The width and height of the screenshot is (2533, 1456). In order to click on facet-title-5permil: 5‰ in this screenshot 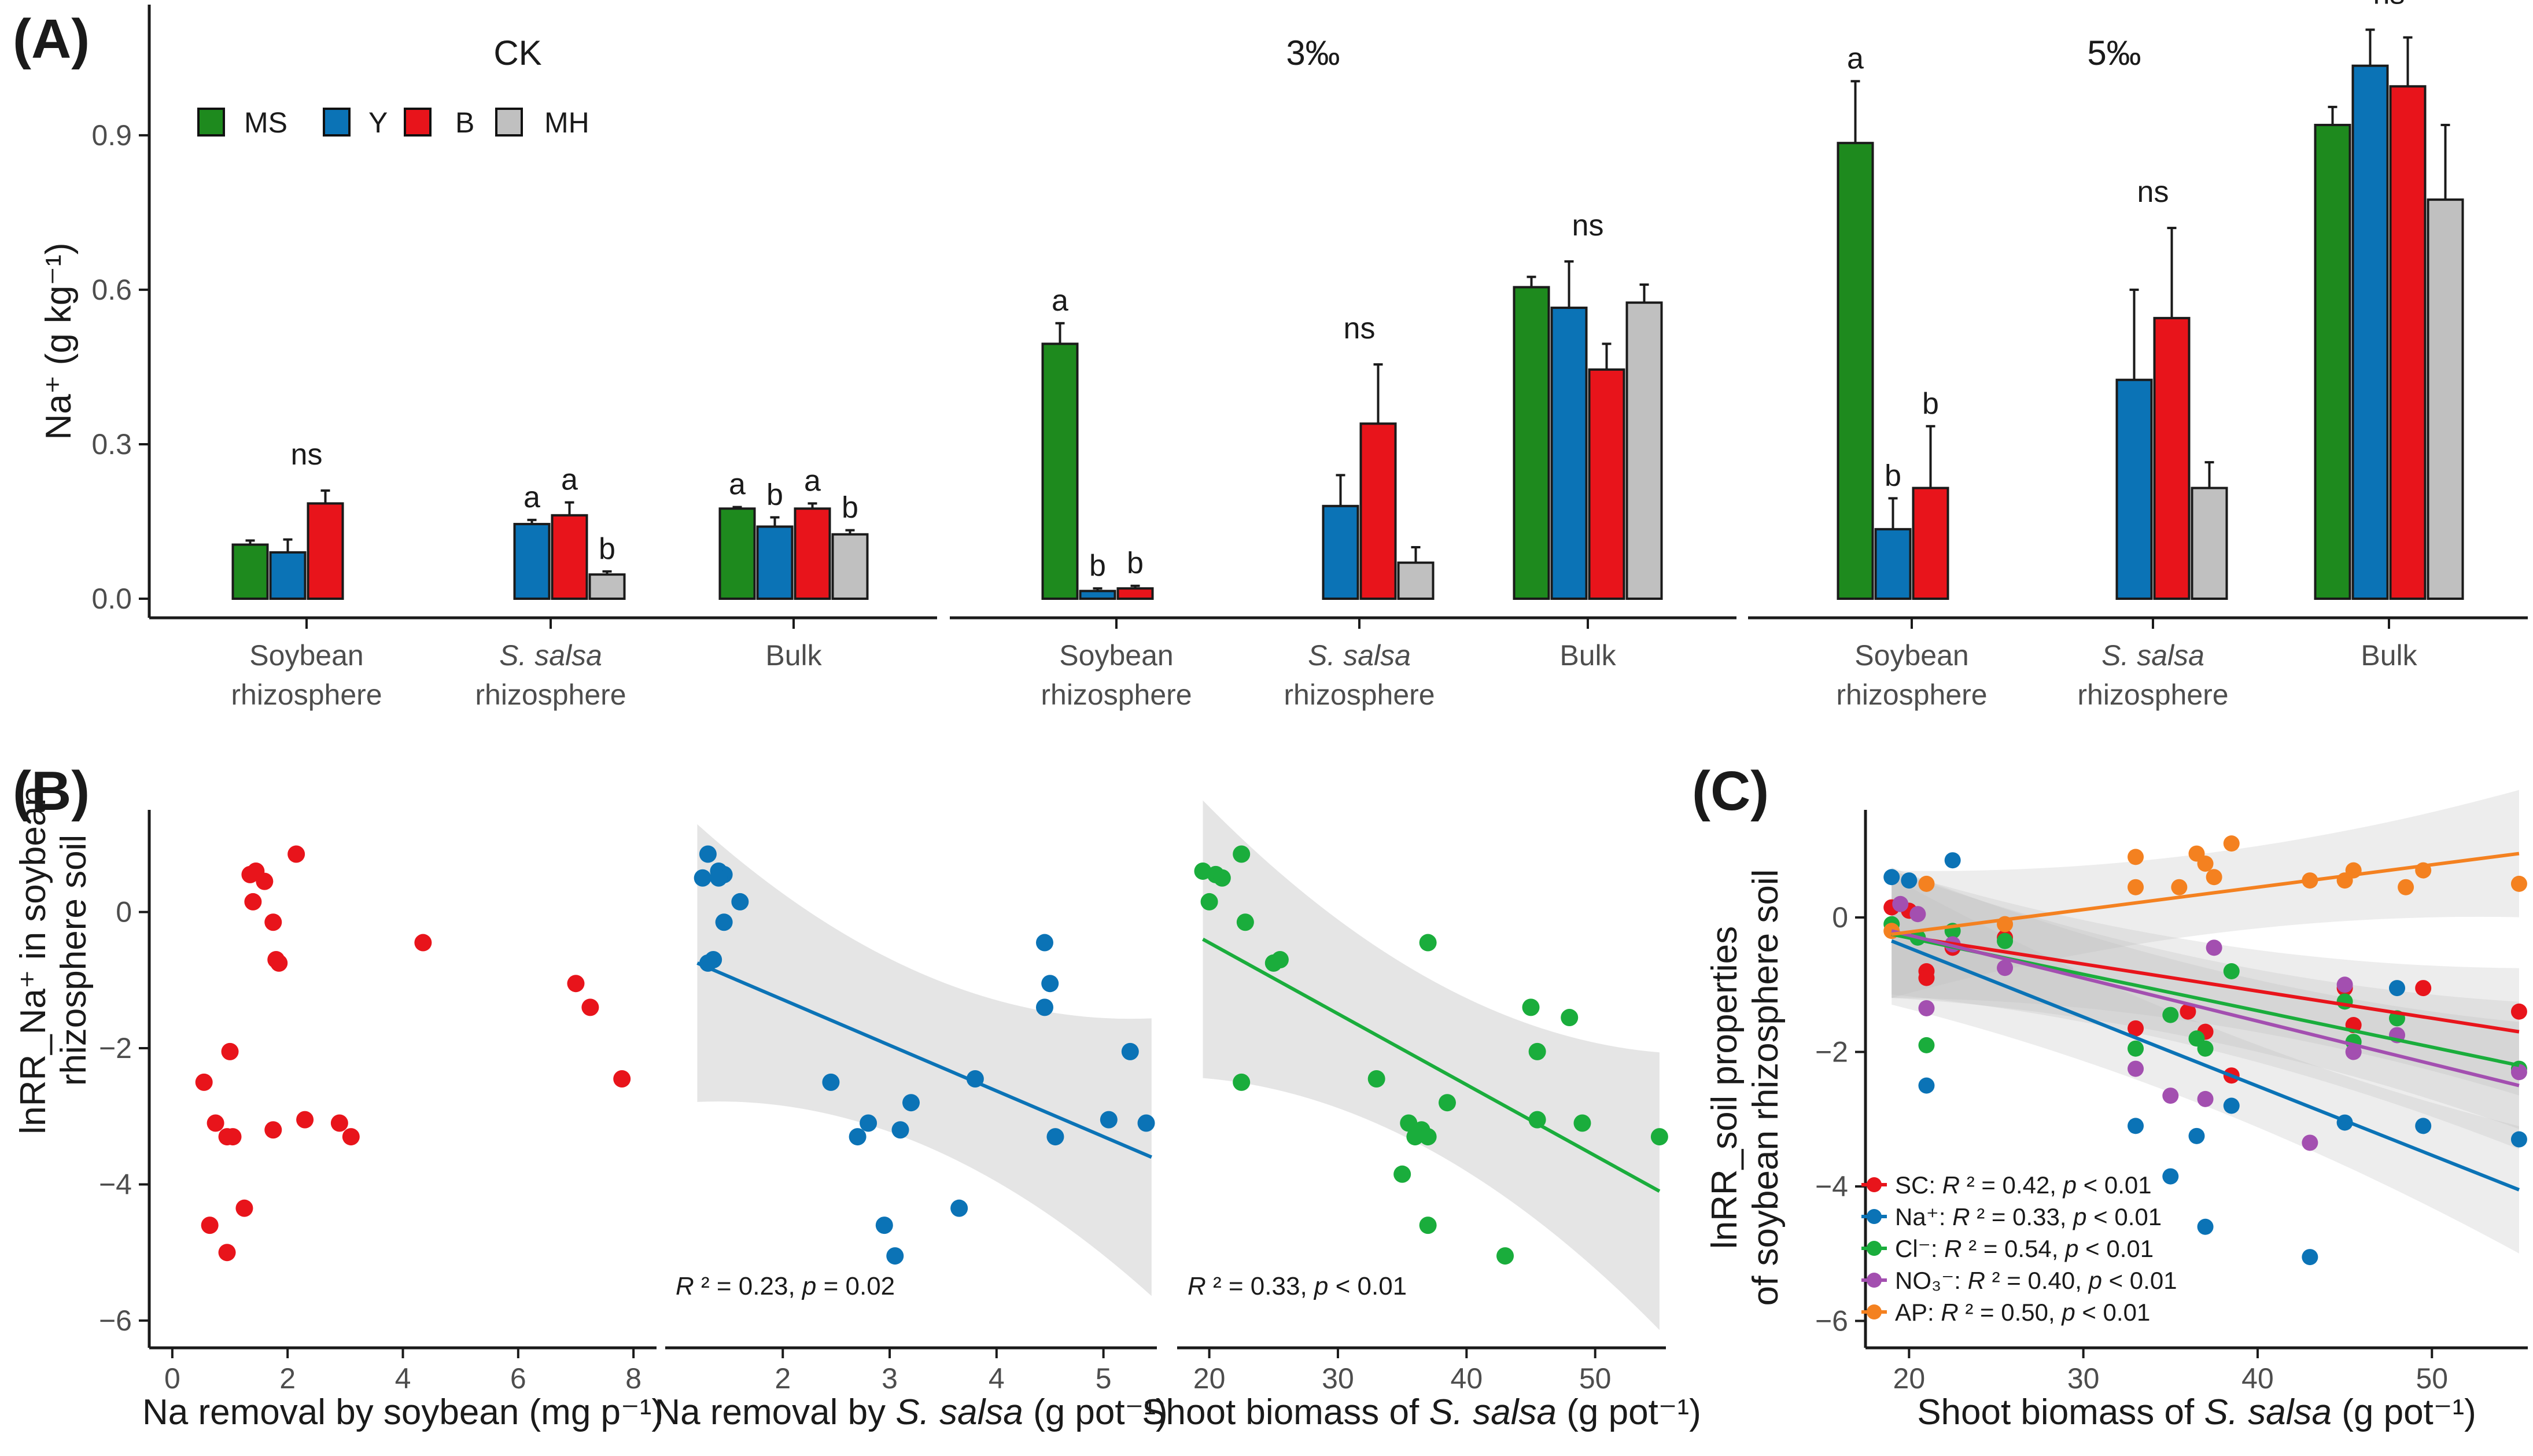, I will do `click(2114, 53)`.